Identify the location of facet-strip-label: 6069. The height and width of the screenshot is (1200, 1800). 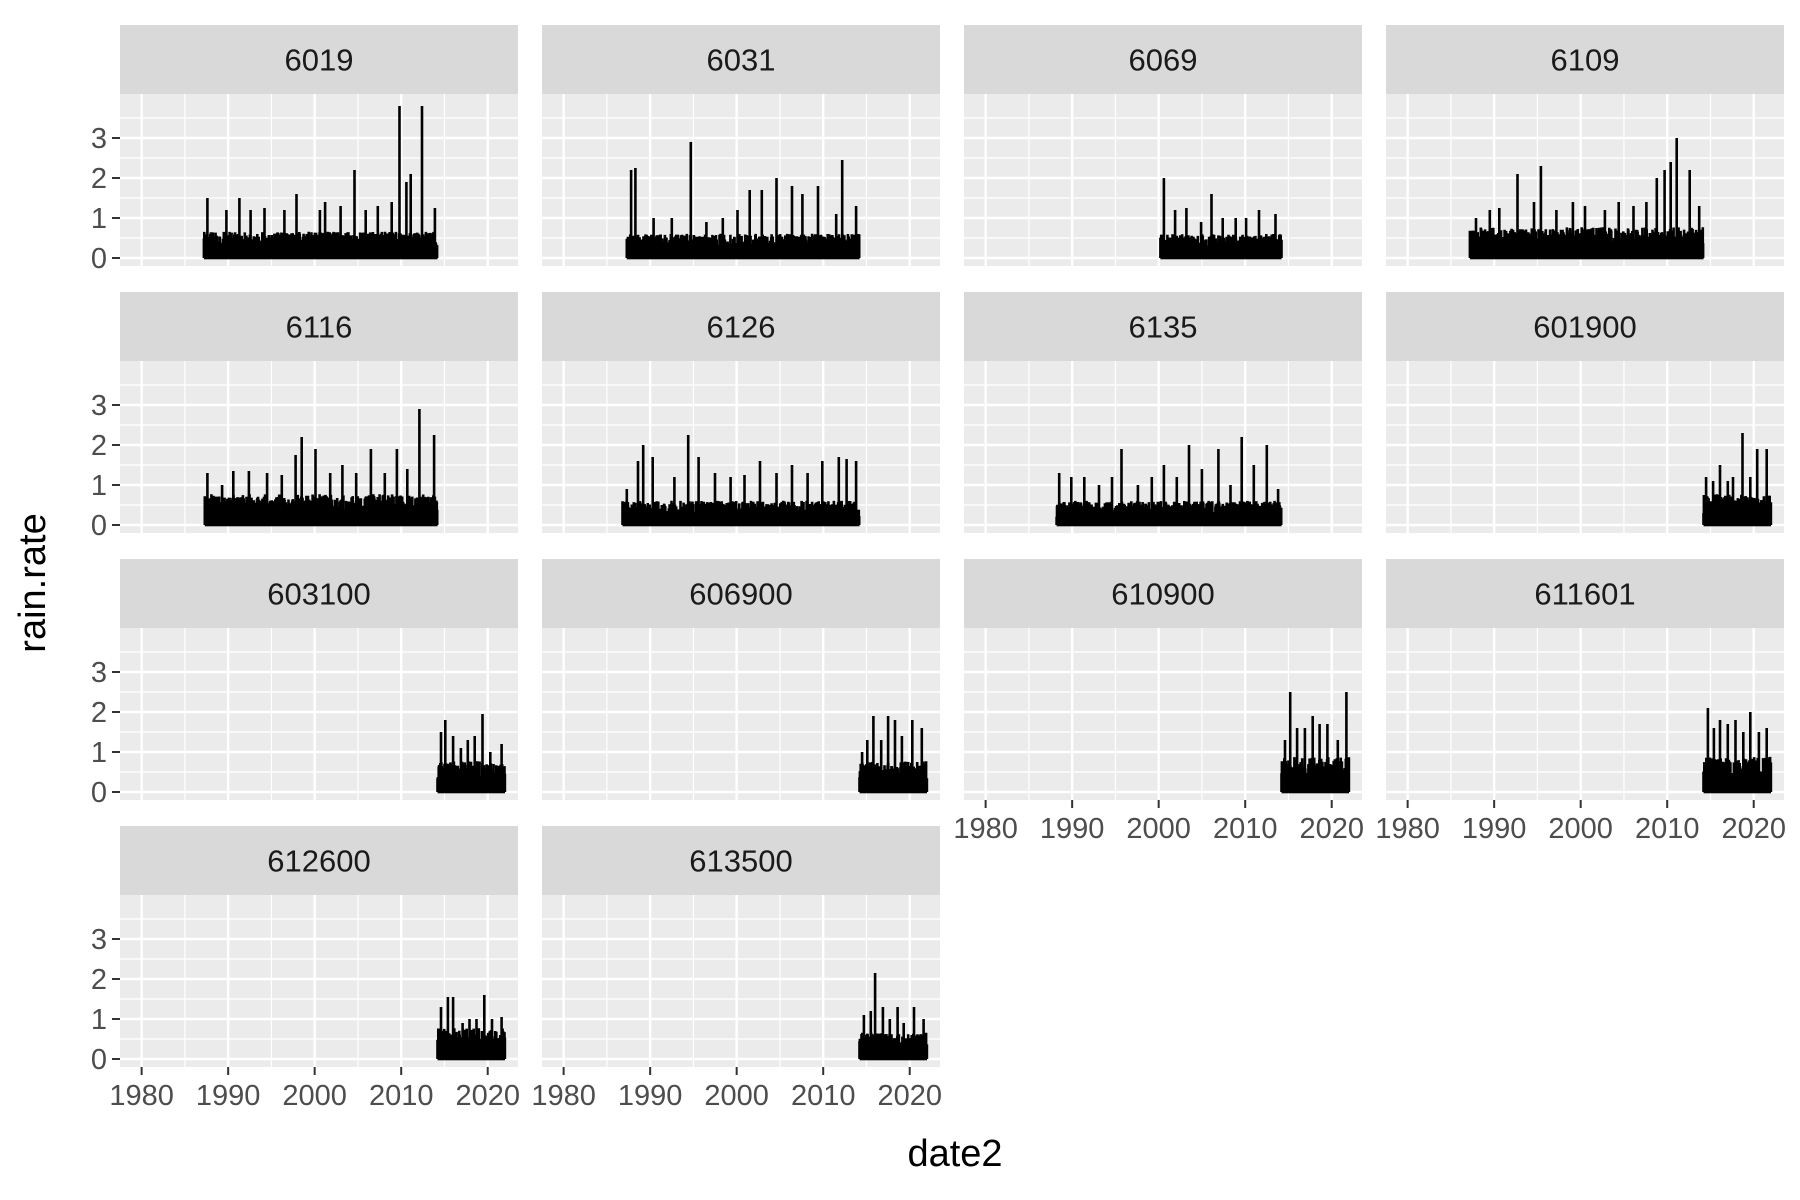
(1163, 60).